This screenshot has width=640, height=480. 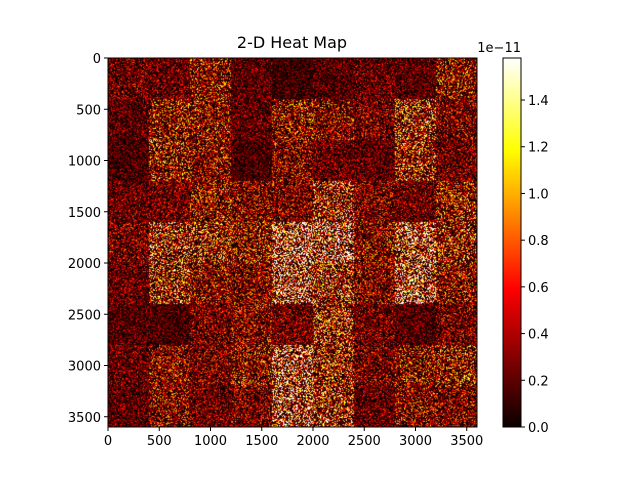 I want to click on colorbar-tick-label: 1.4, so click(x=538, y=101).